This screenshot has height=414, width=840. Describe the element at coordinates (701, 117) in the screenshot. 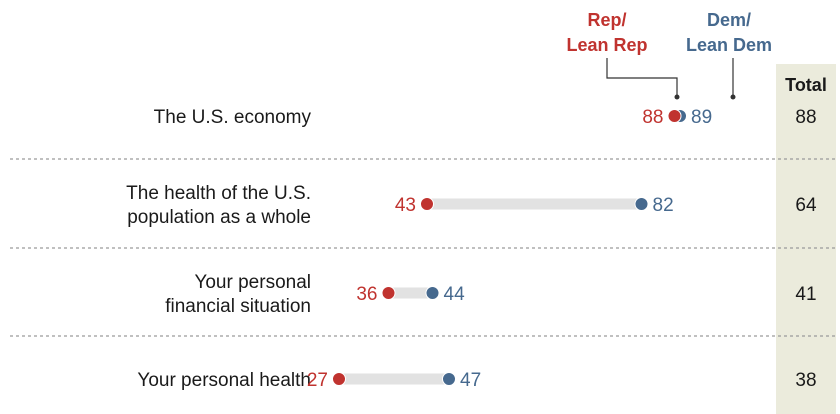

I see `dem-value-the-u-s-economy: 89` at that location.